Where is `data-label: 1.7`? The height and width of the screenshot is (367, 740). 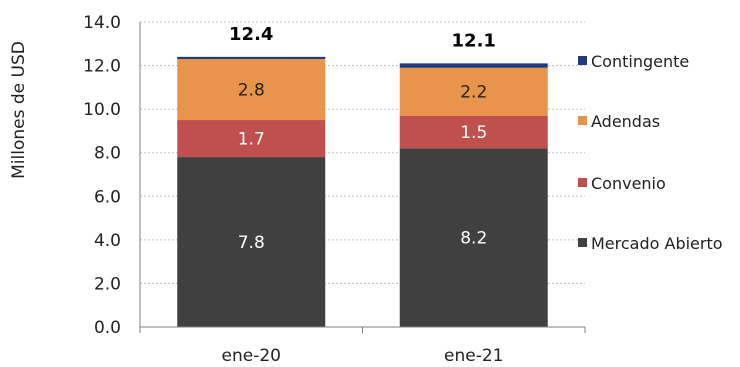 data-label: 1.7 is located at coordinates (251, 140).